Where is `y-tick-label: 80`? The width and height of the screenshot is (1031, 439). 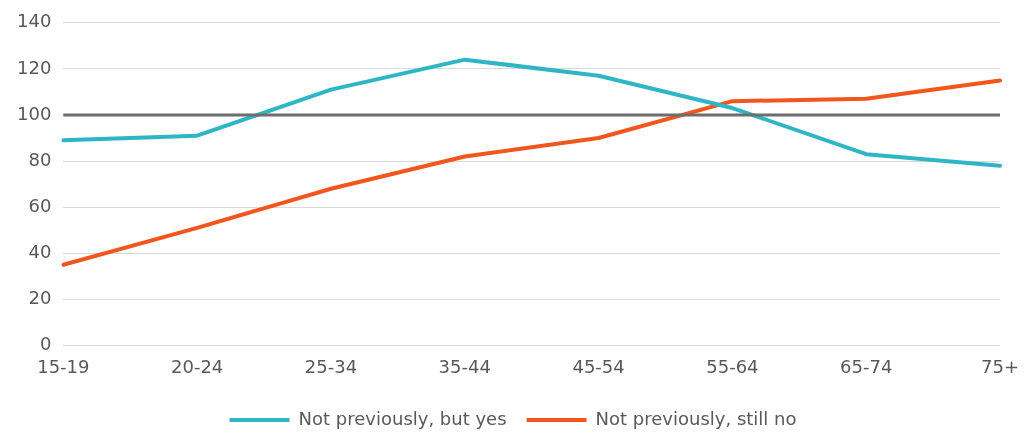 y-tick-label: 80 is located at coordinates (40, 159).